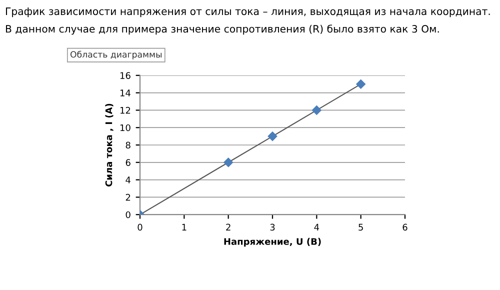  Describe the element at coordinates (125, 75) in the screenshot. I see `y-tick-label: 16` at that location.